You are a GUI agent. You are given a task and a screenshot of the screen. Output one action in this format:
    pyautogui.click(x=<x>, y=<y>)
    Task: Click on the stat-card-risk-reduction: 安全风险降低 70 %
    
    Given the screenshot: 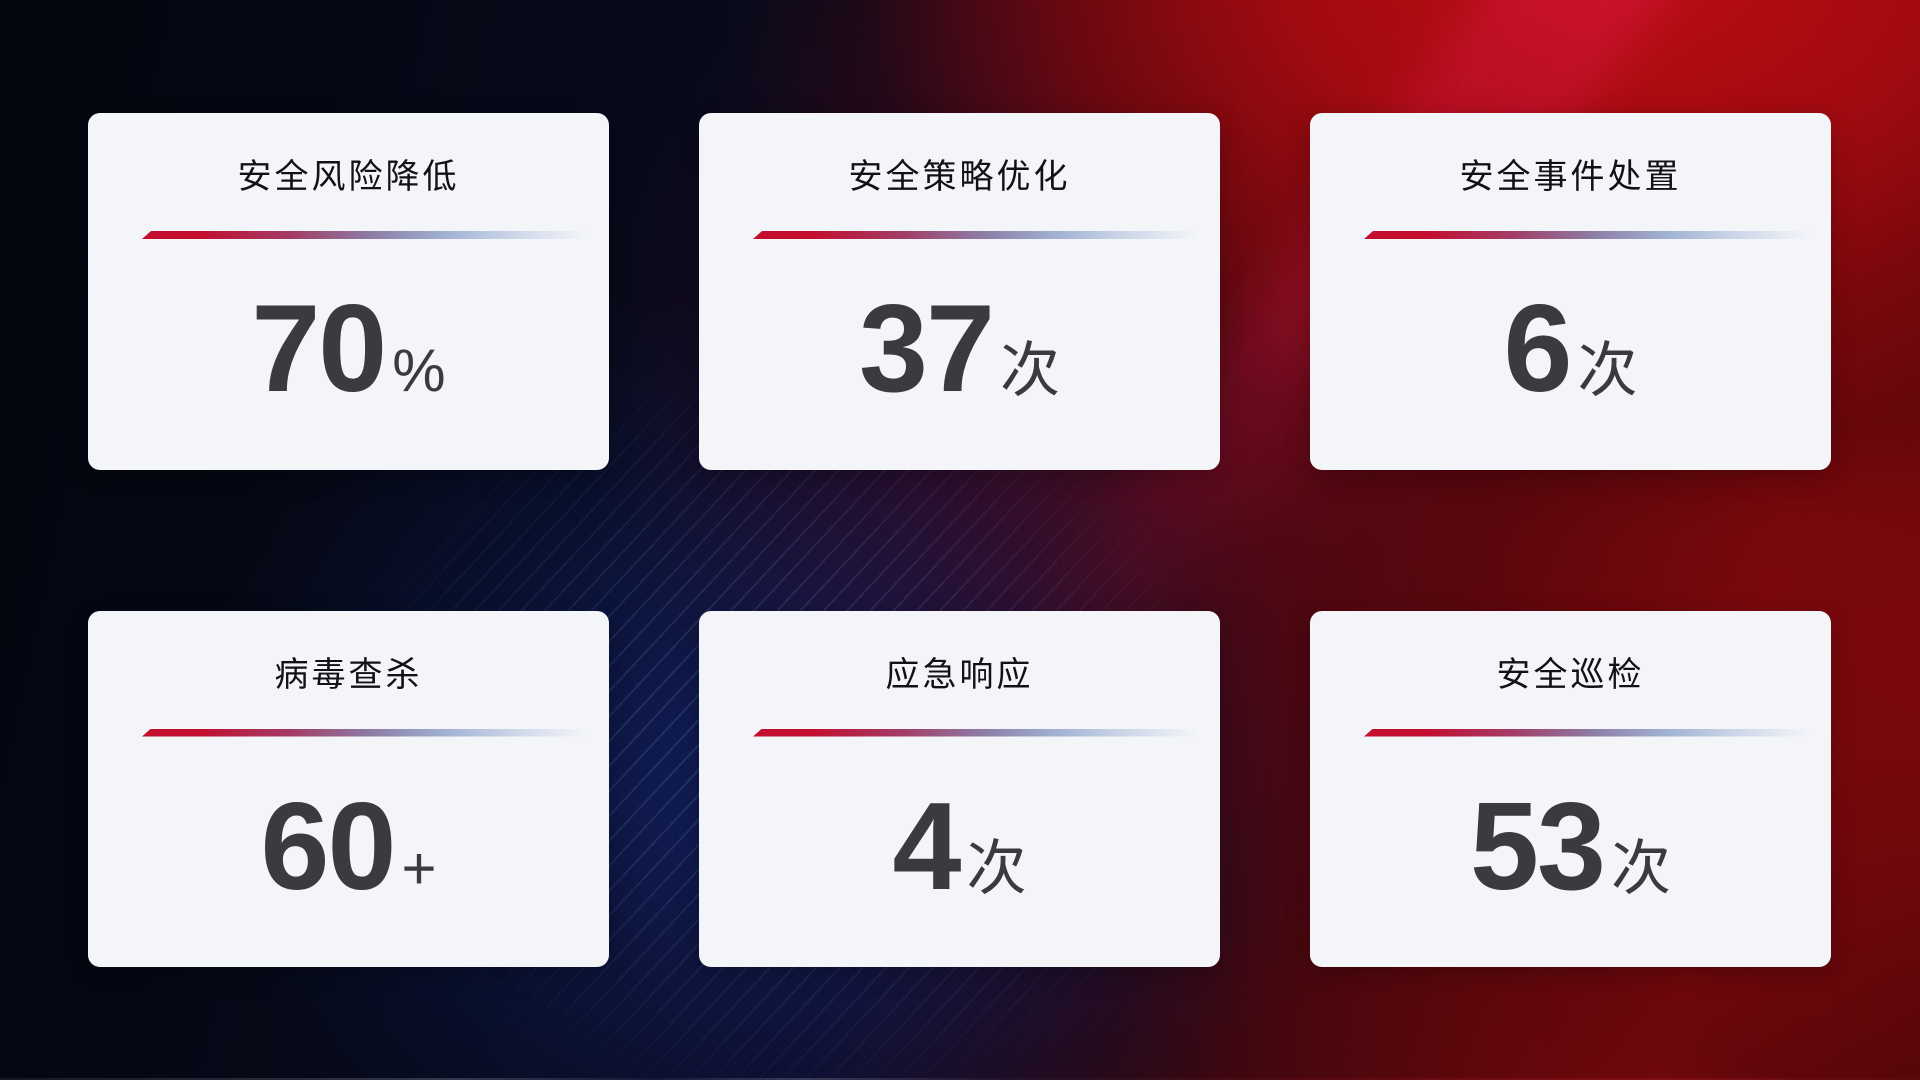 What is the action you would take?
    pyautogui.click(x=348, y=291)
    